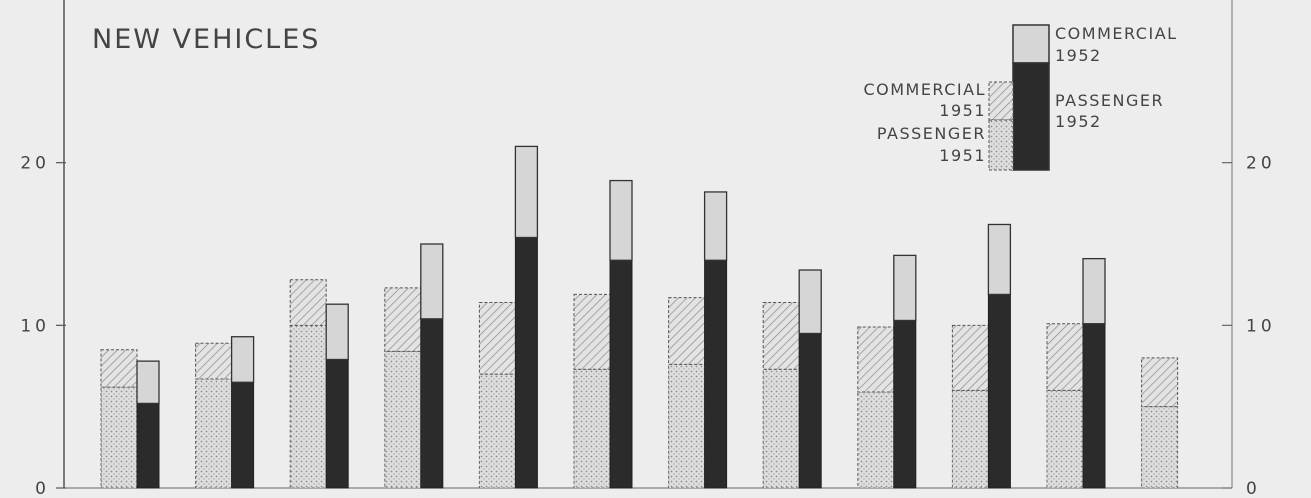 Image resolution: width=1311 pixels, height=498 pixels. What do you see at coordinates (35, 164) in the screenshot?
I see `left-tick-label: 20` at bounding box center [35, 164].